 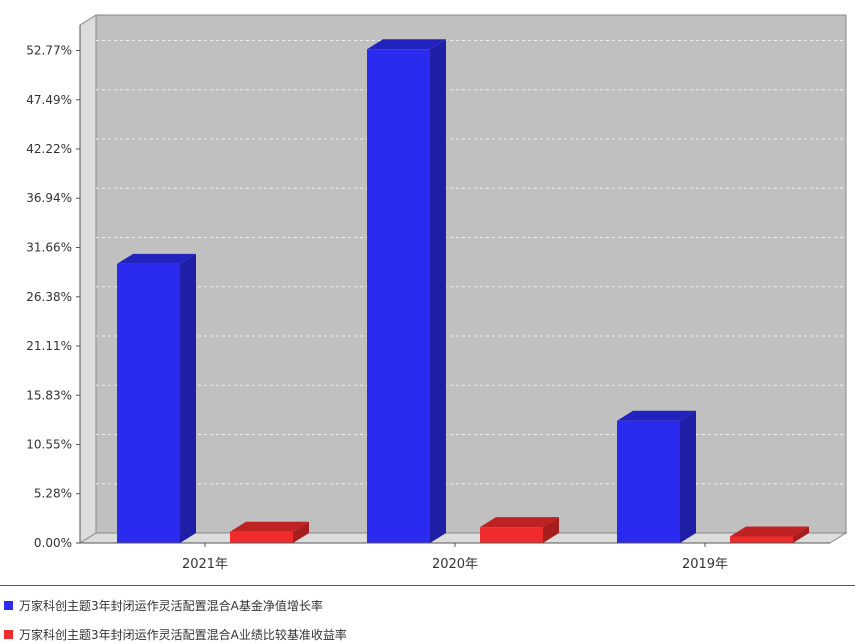 I want to click on y-tick-label: 5.28%, so click(x=53, y=494).